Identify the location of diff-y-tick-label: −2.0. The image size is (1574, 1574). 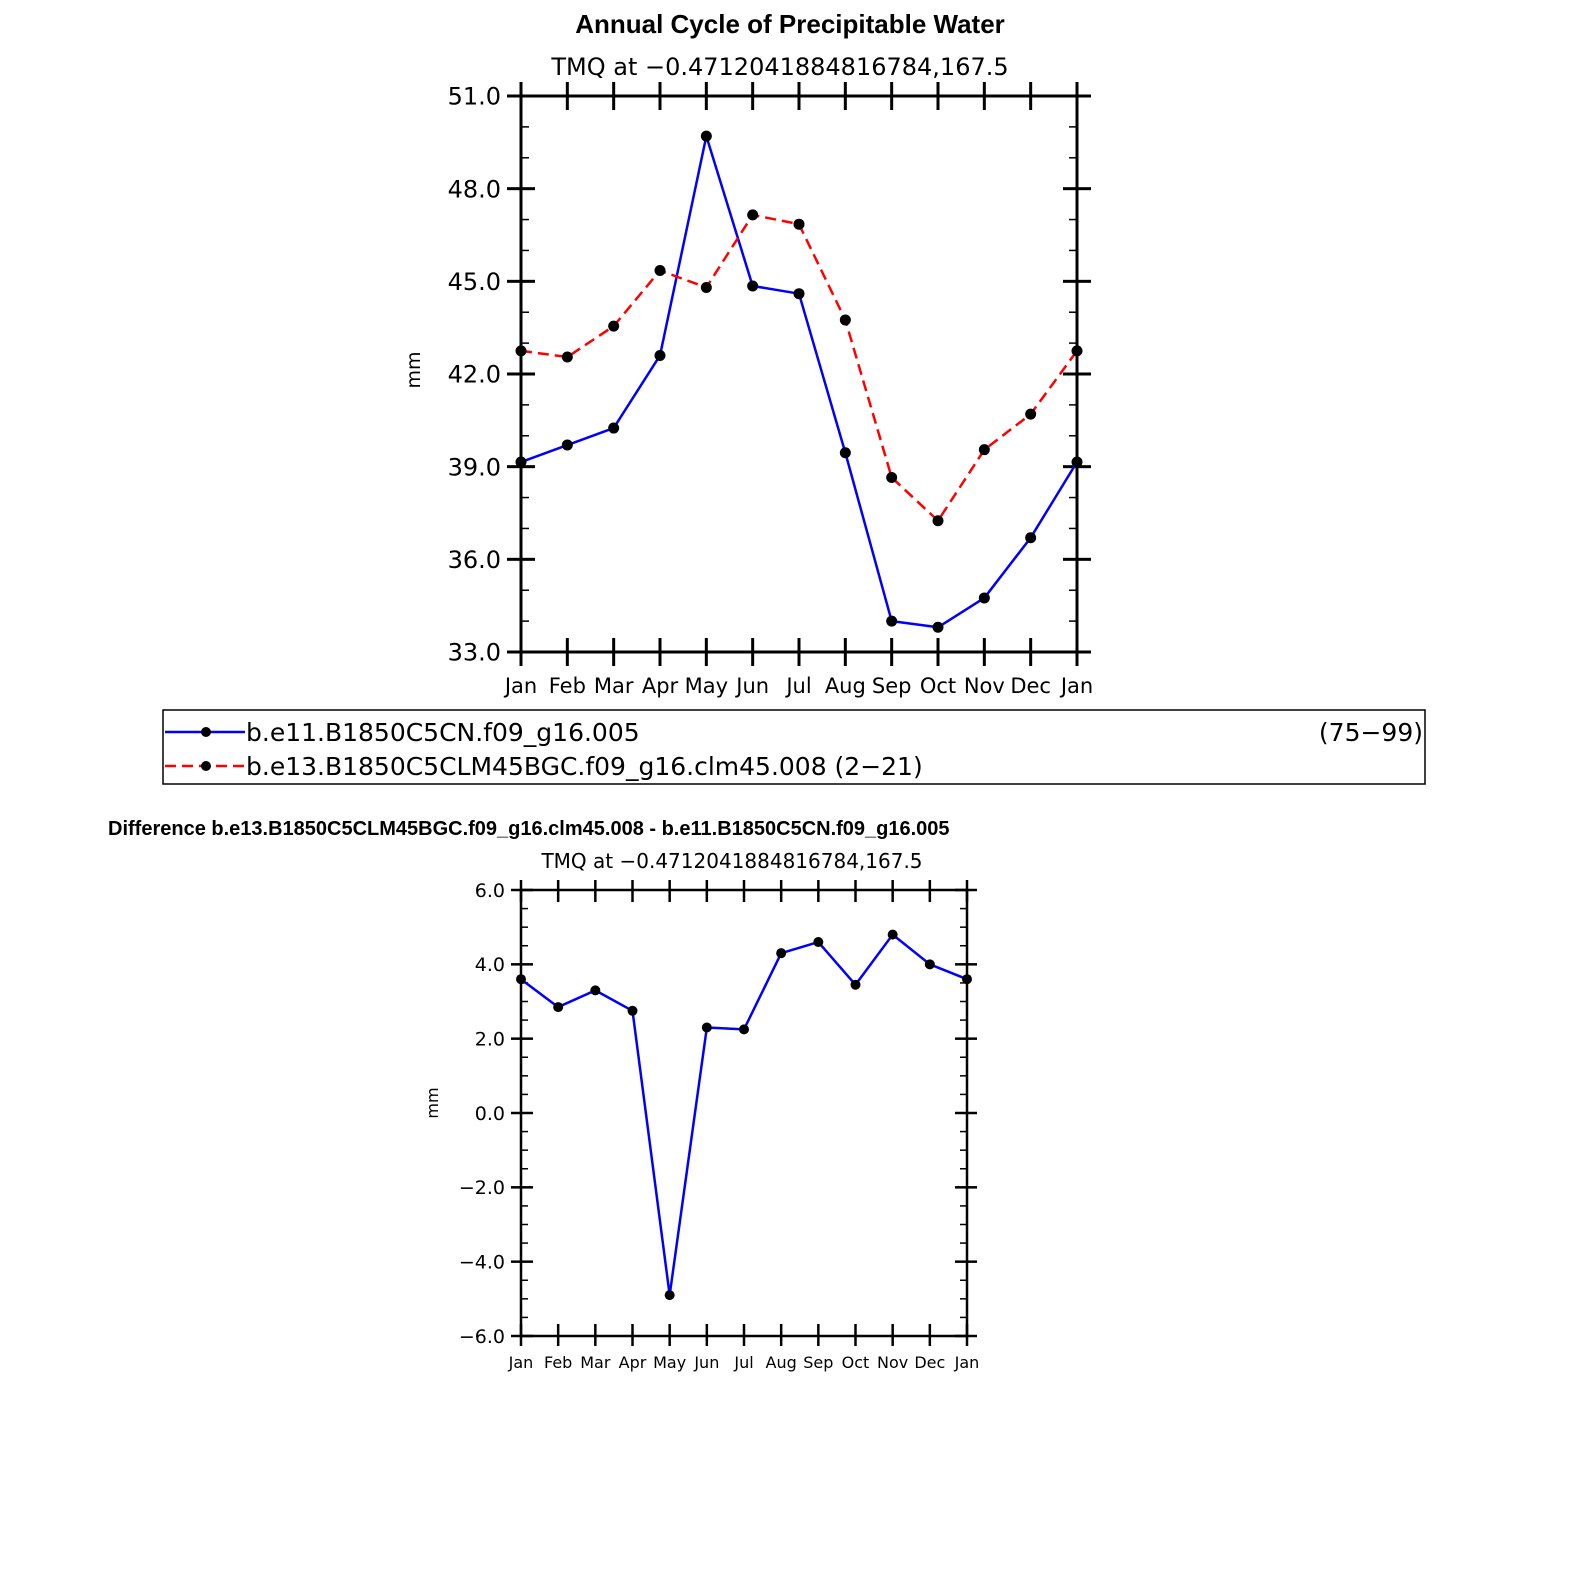
(482, 1188).